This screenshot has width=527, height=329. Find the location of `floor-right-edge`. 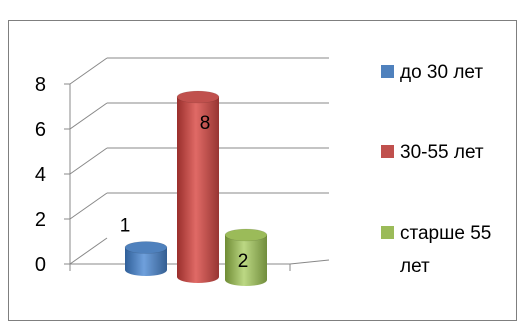

floor-right-edge is located at coordinates (309, 262).